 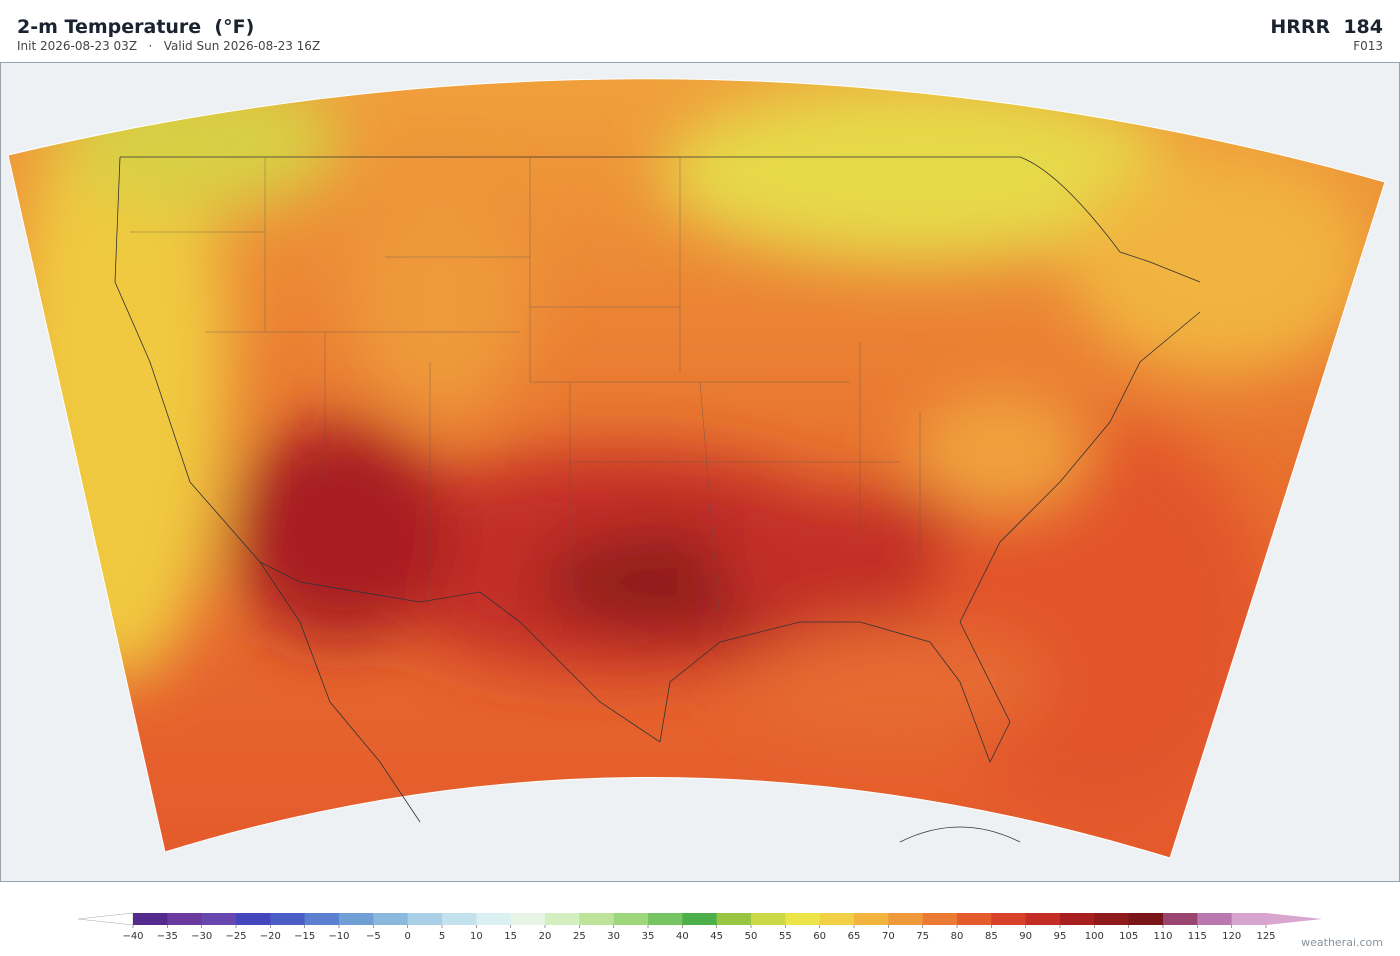 I want to click on tick-label: 95, so click(x=1060, y=935).